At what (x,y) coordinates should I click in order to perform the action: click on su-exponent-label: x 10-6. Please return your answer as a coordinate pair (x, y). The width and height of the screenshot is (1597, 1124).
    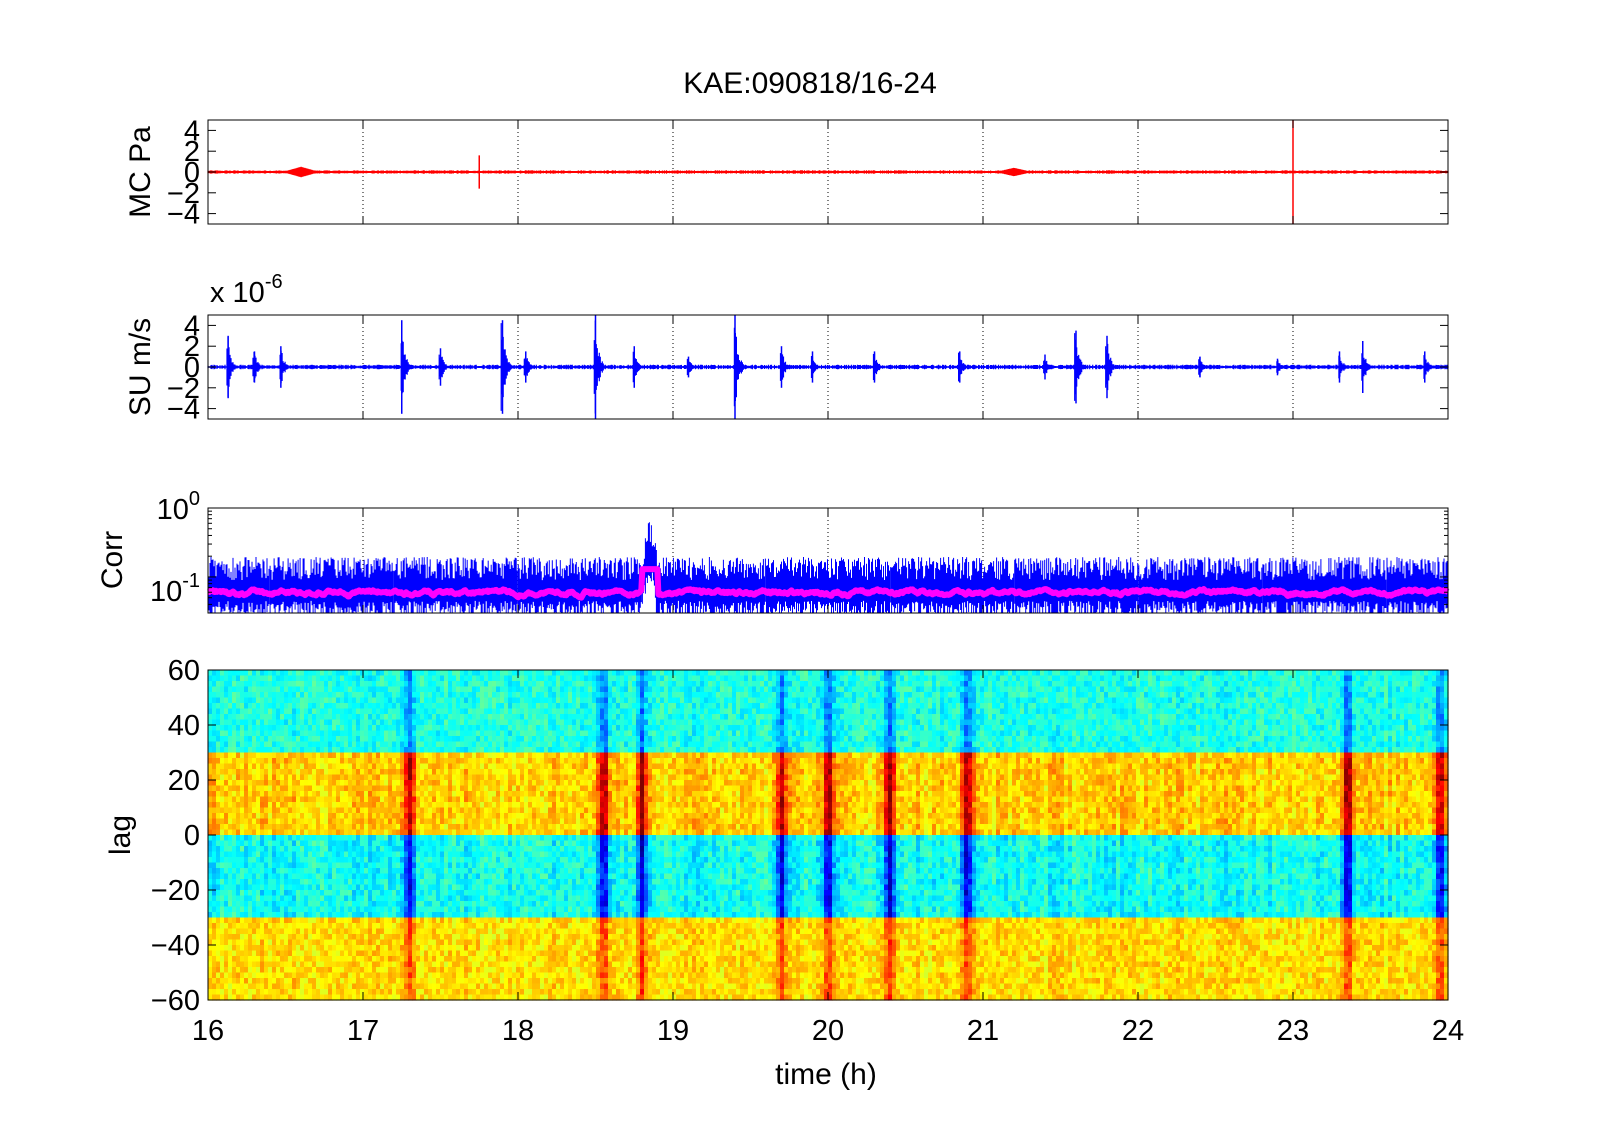
    Looking at the image, I should click on (246, 290).